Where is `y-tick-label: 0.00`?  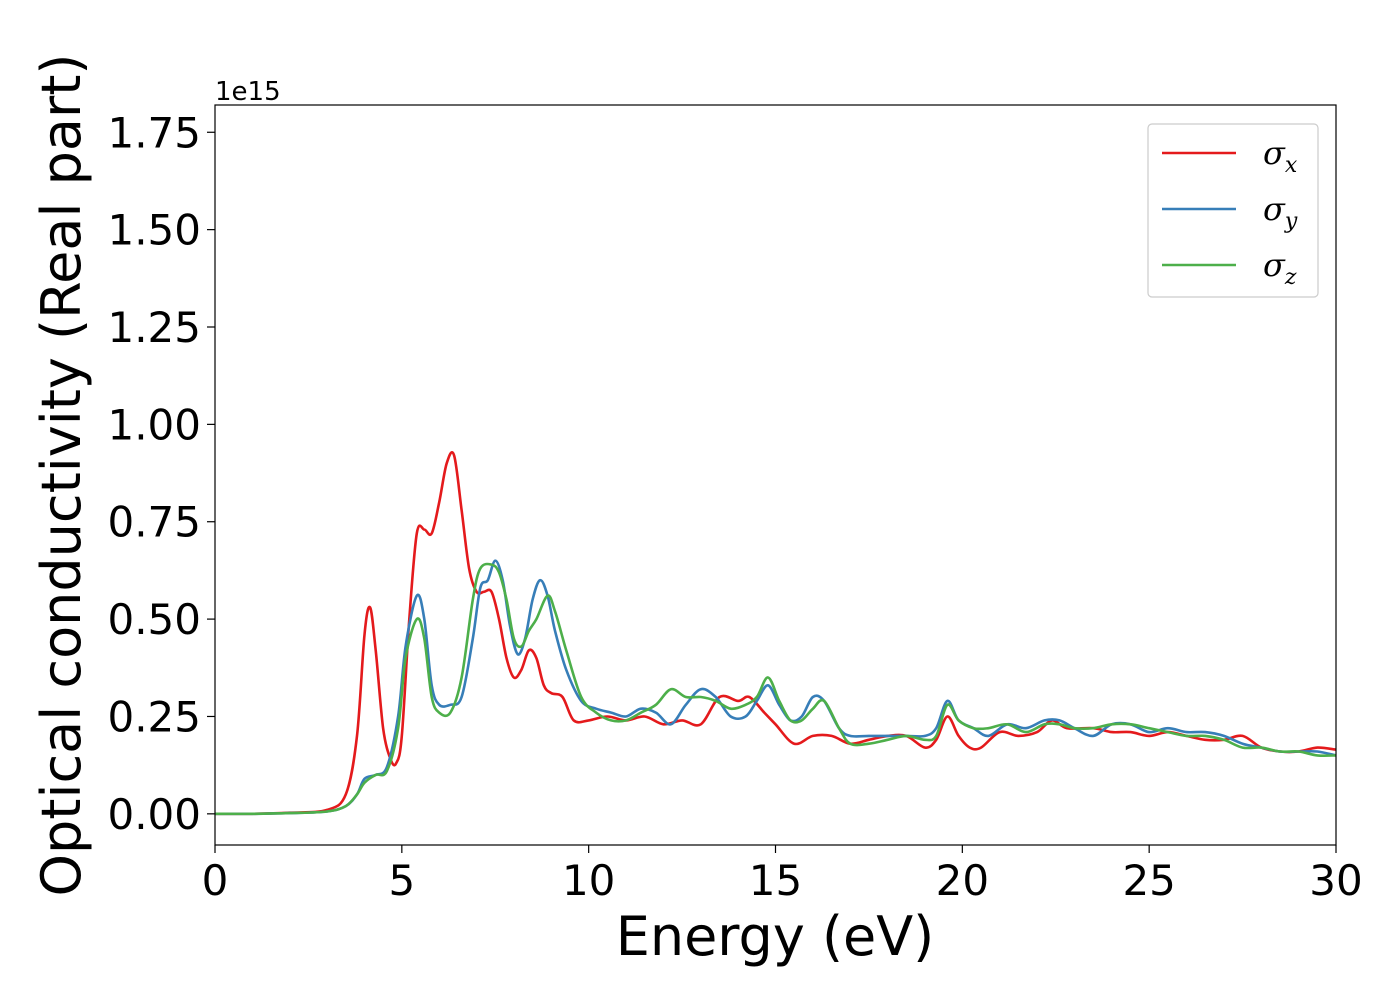
y-tick-label: 0.00 is located at coordinates (154, 814).